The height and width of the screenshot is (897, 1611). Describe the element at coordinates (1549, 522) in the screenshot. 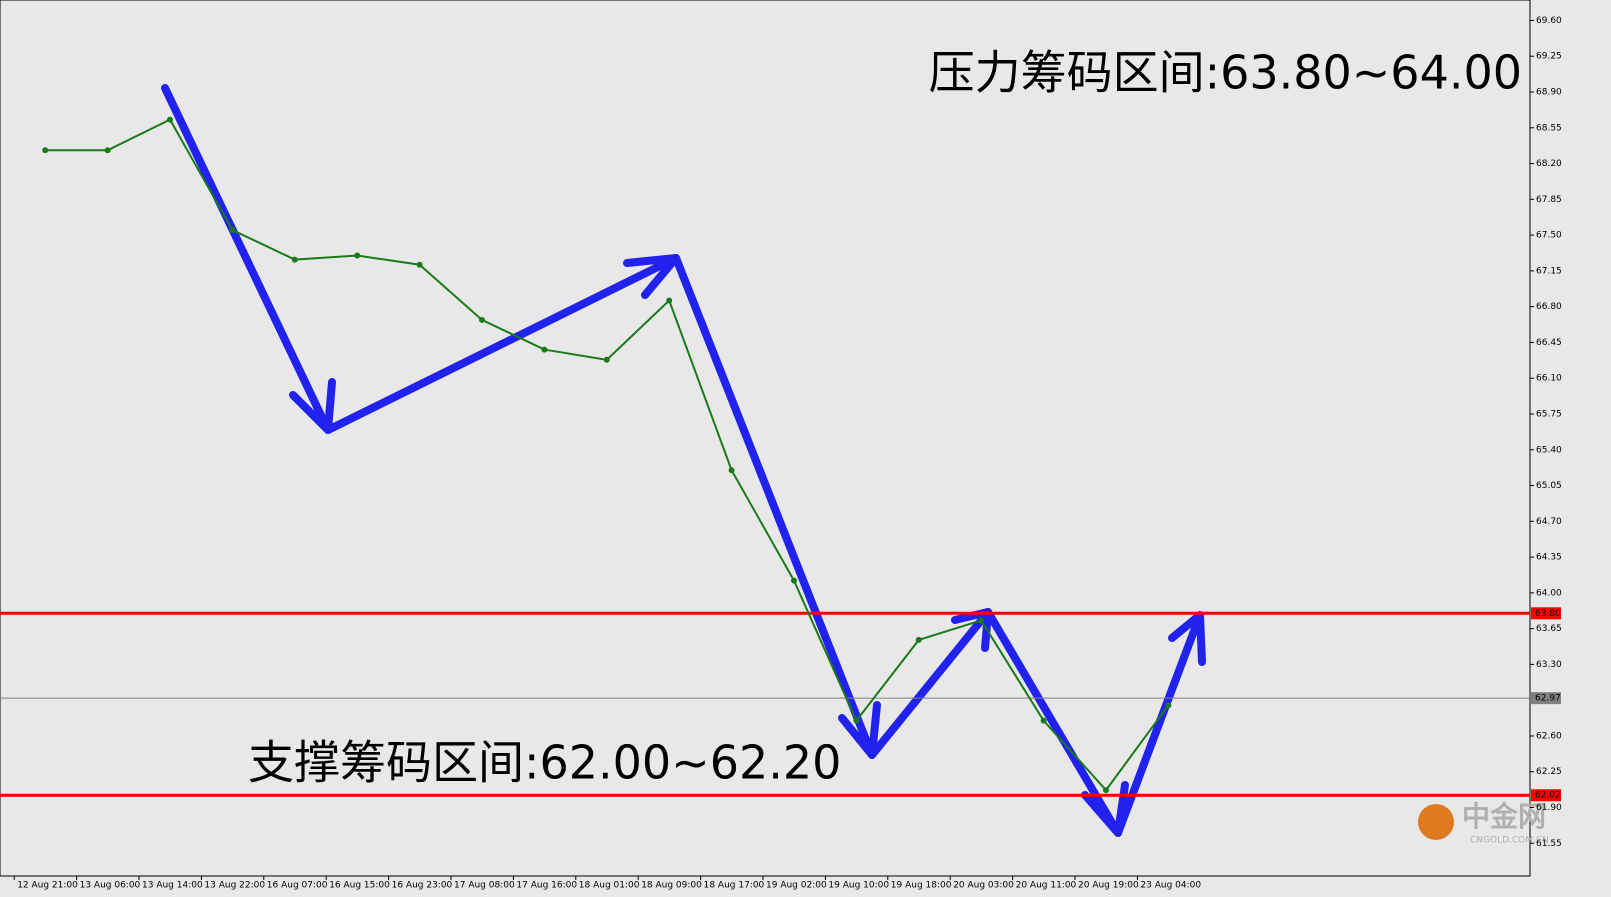

I see `y-tick-label: 64.70` at that location.